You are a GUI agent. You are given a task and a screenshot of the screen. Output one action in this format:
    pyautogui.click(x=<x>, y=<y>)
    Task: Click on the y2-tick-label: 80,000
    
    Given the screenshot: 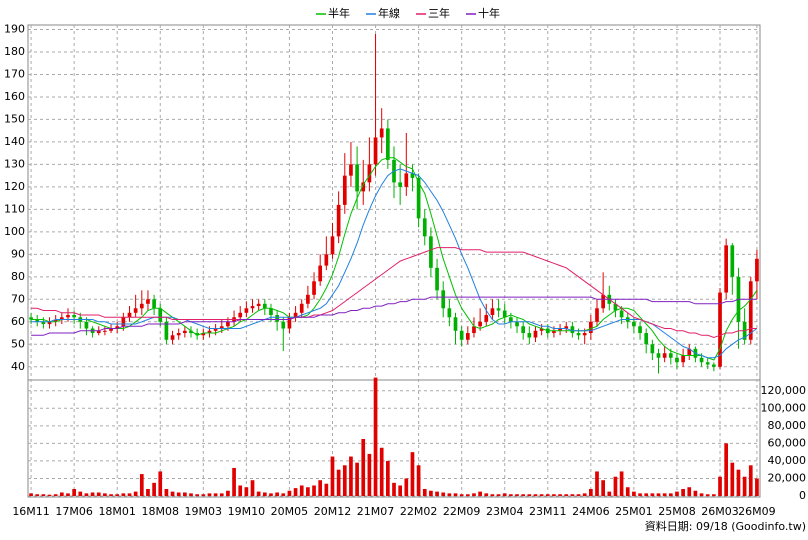 What is the action you would take?
    pyautogui.click(x=787, y=425)
    